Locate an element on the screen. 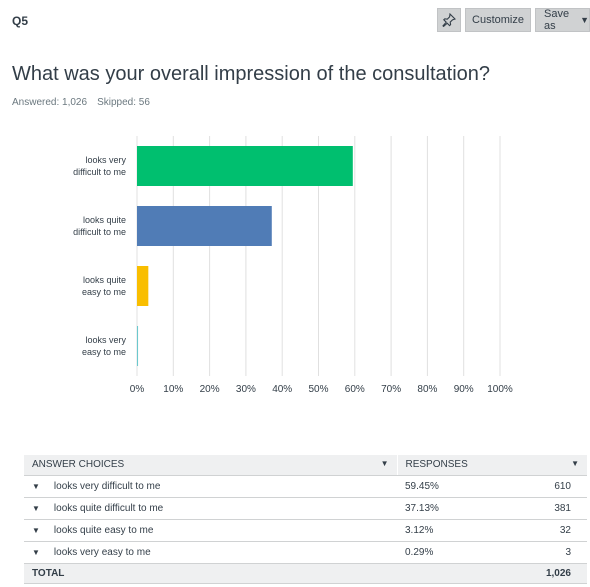 This screenshot has height=587, width=590. response-summary: Answered: 1,026 Skipped: 56 is located at coordinates (81, 102).